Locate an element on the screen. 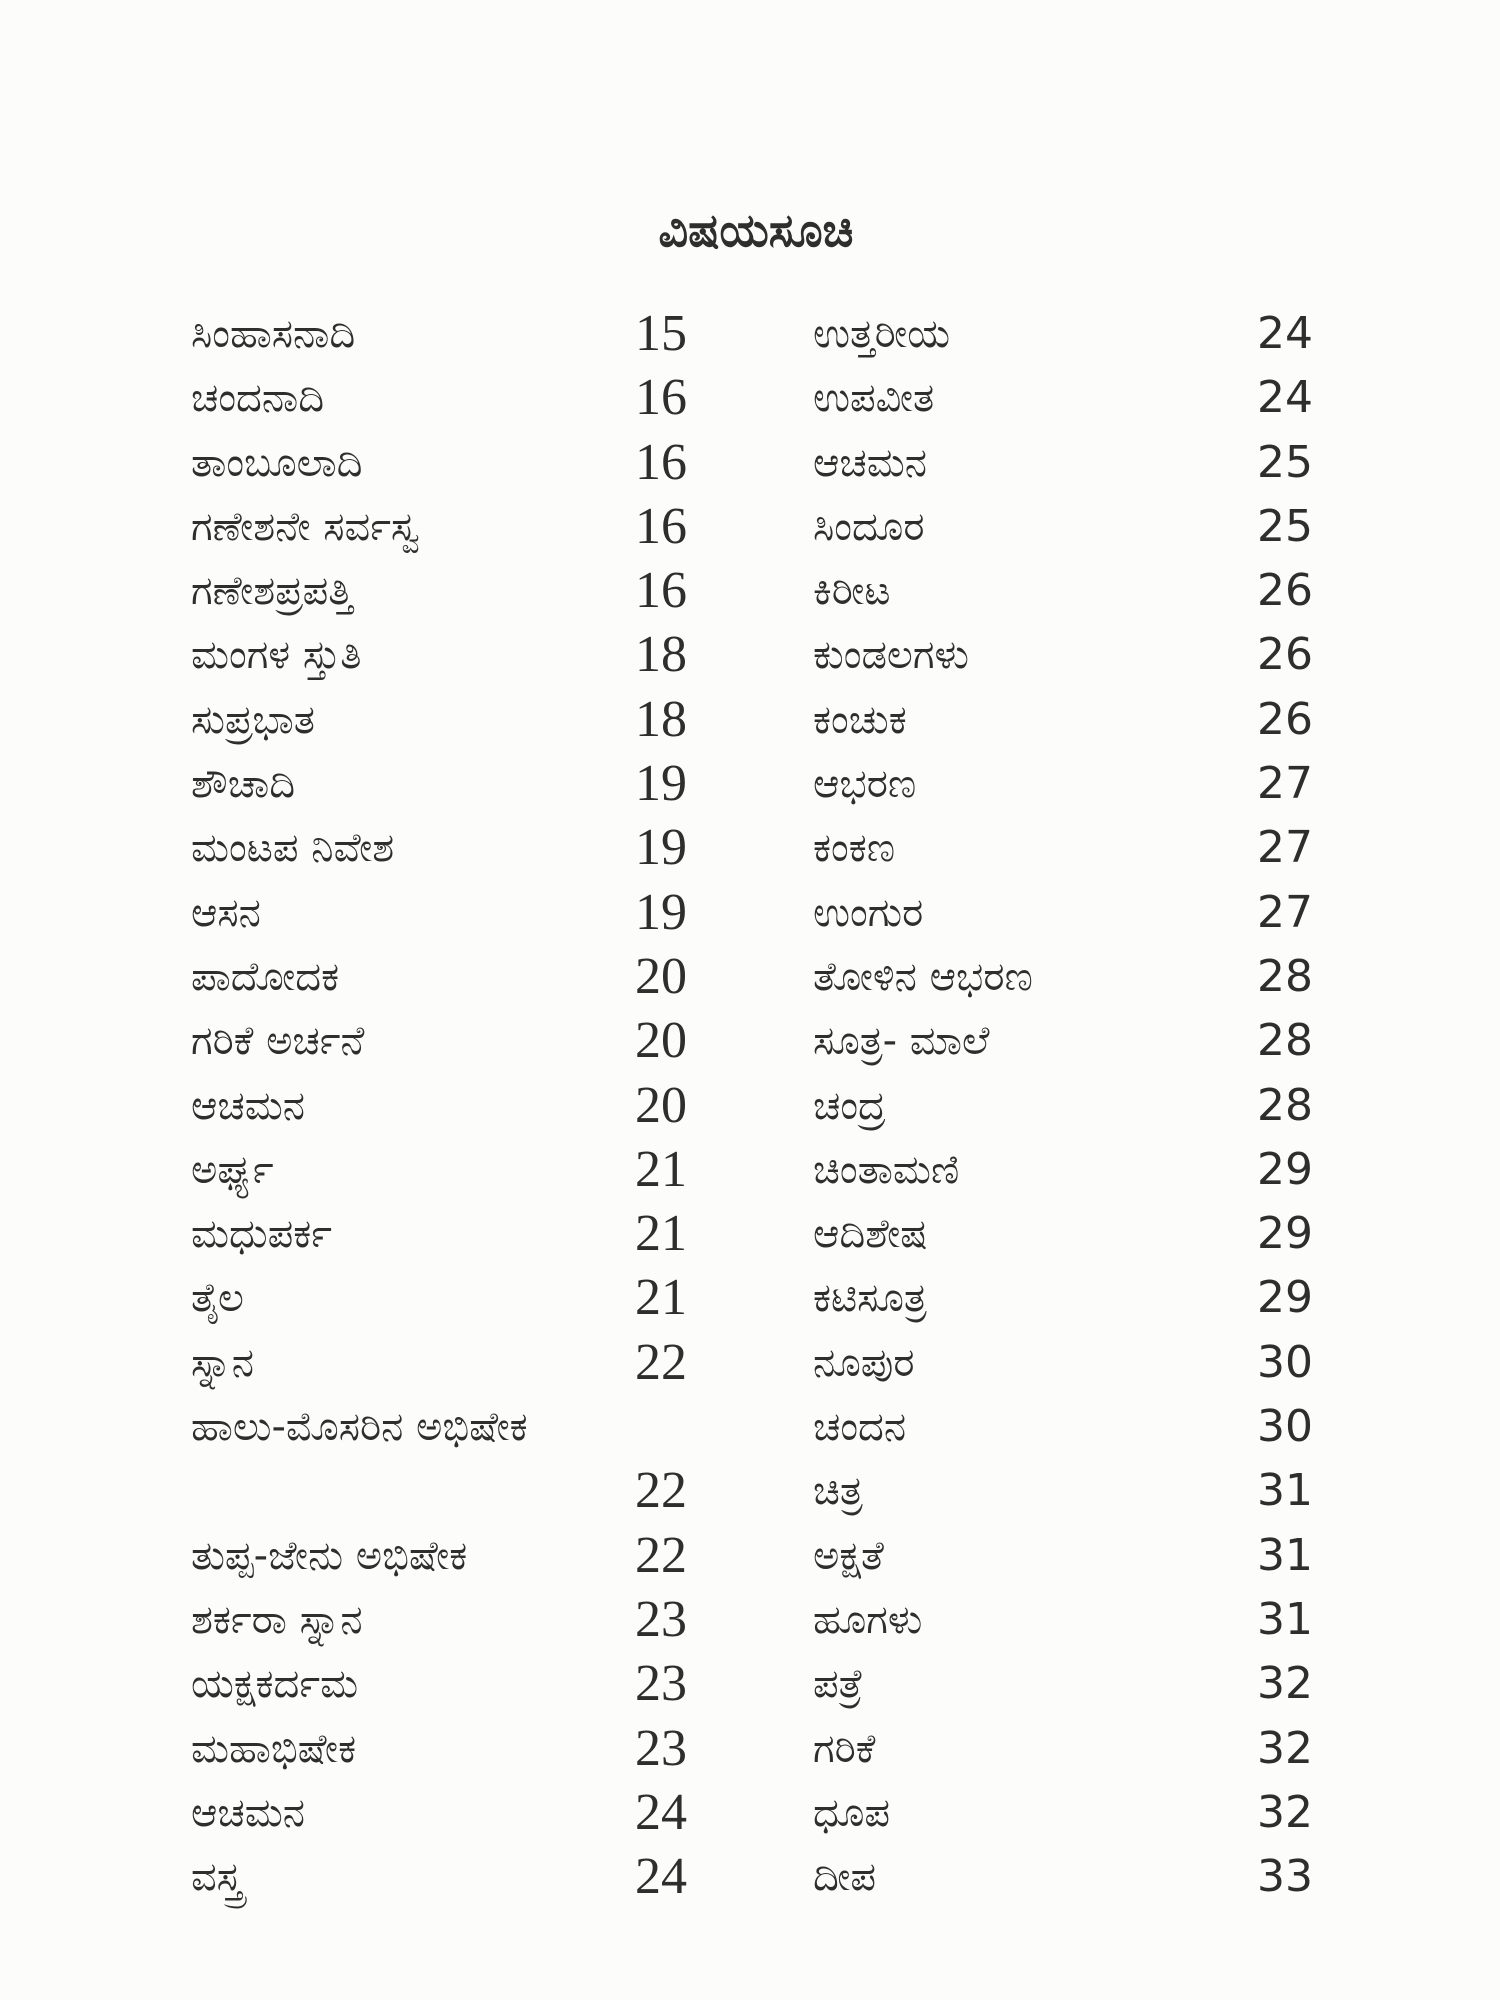  toc-entry: ಚಂದನ 30 is located at coordinates (1063, 1427).